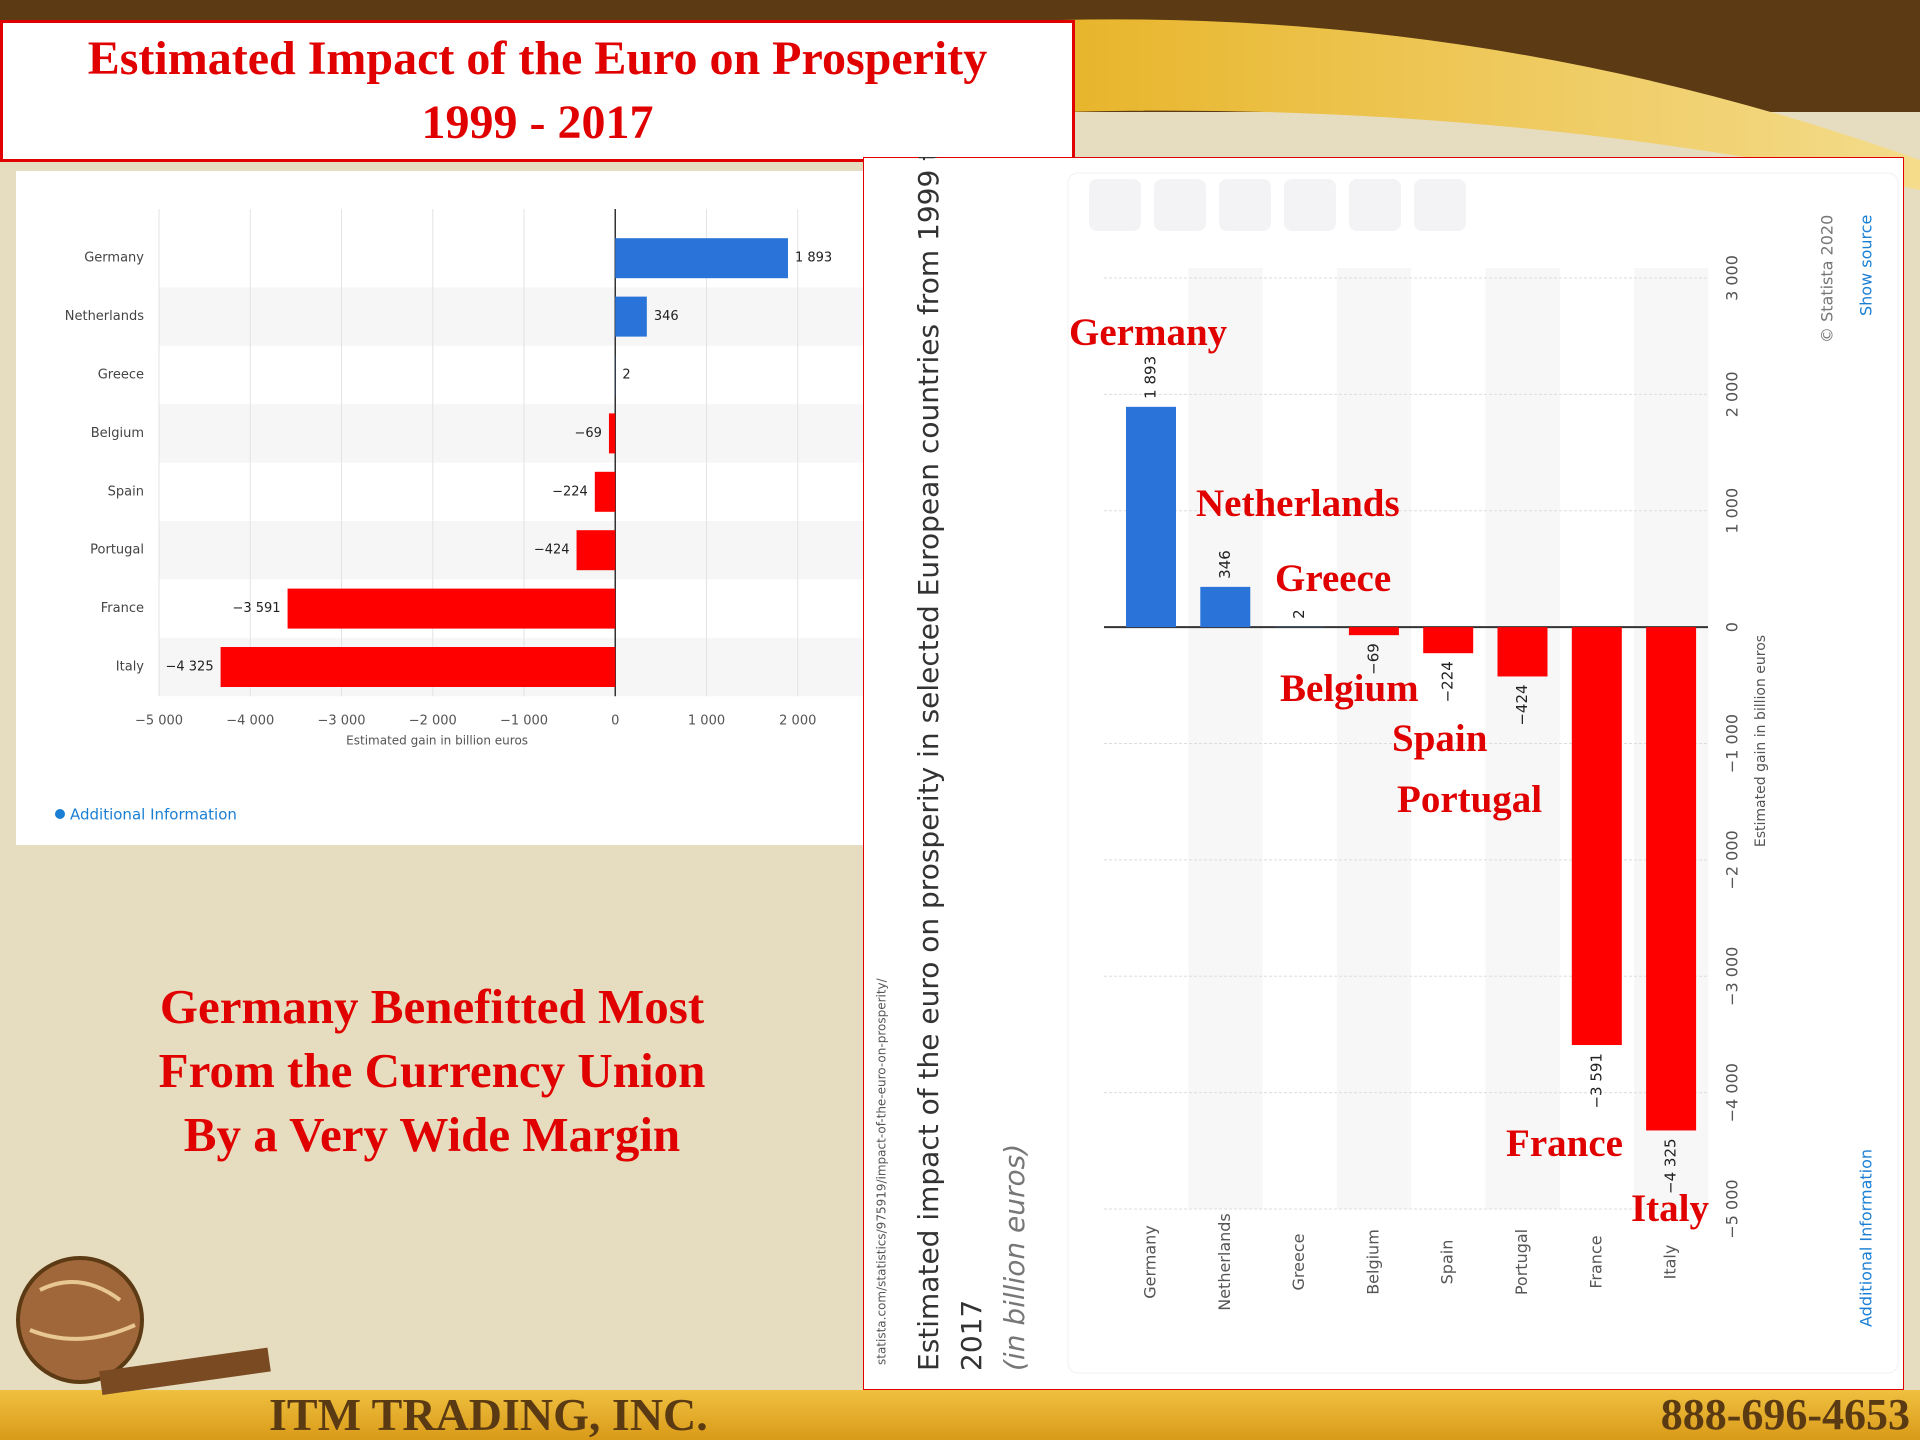  What do you see at coordinates (432, 1134) in the screenshot?
I see `caption-line: By a Very Wide Margin` at bounding box center [432, 1134].